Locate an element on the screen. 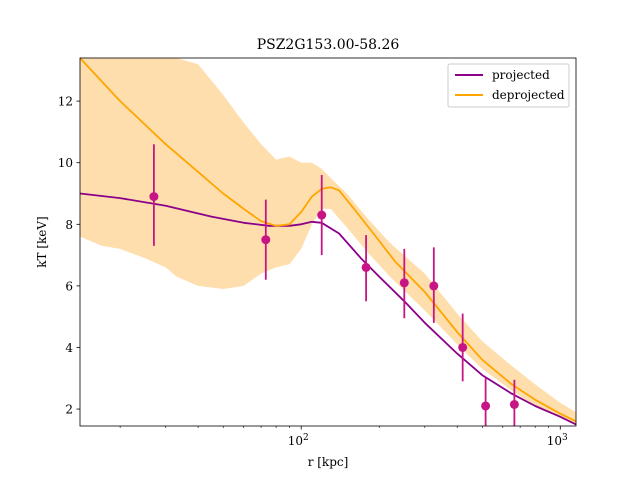 Image resolution: width=640 pixels, height=480 pixels. y-tick-label: 6 is located at coordinates (69, 286).